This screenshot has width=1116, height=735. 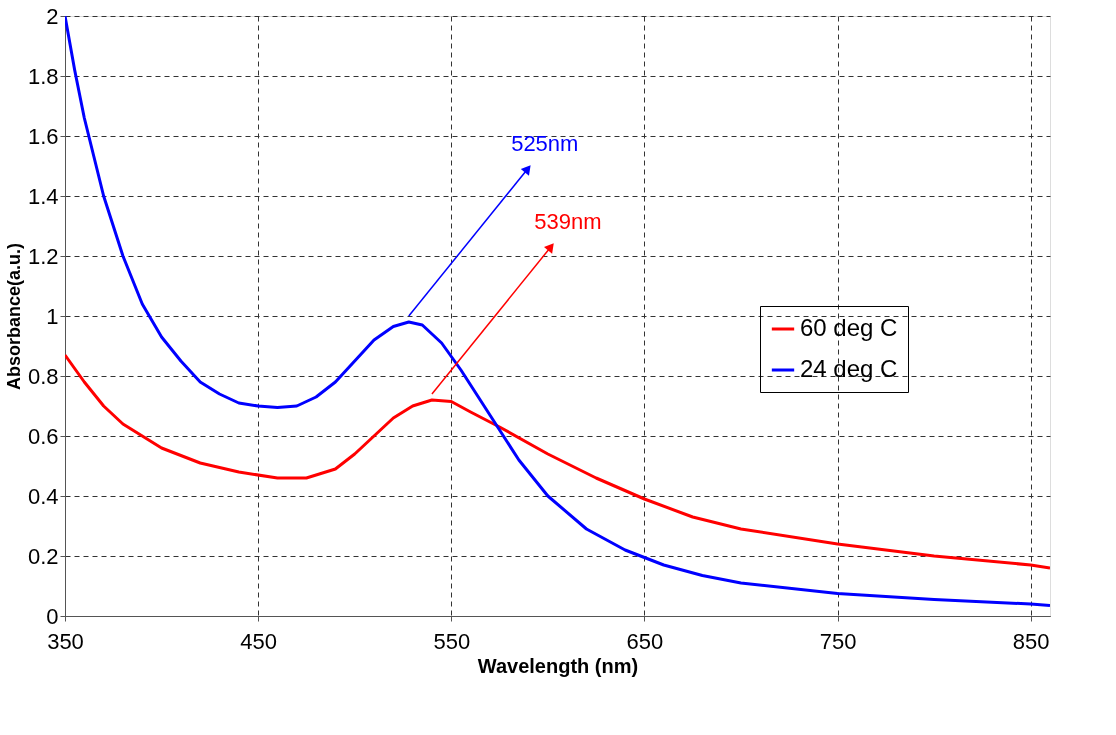 What do you see at coordinates (849, 327) in the screenshot?
I see `legend-label: 60 deg C` at bounding box center [849, 327].